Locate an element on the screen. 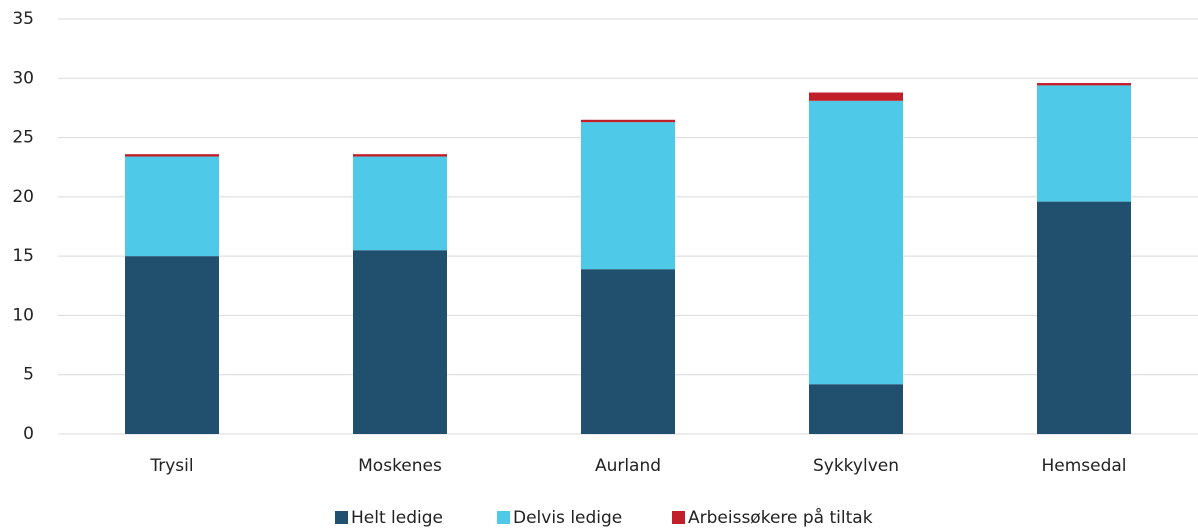  y-tick-label: 10 is located at coordinates (23, 315).